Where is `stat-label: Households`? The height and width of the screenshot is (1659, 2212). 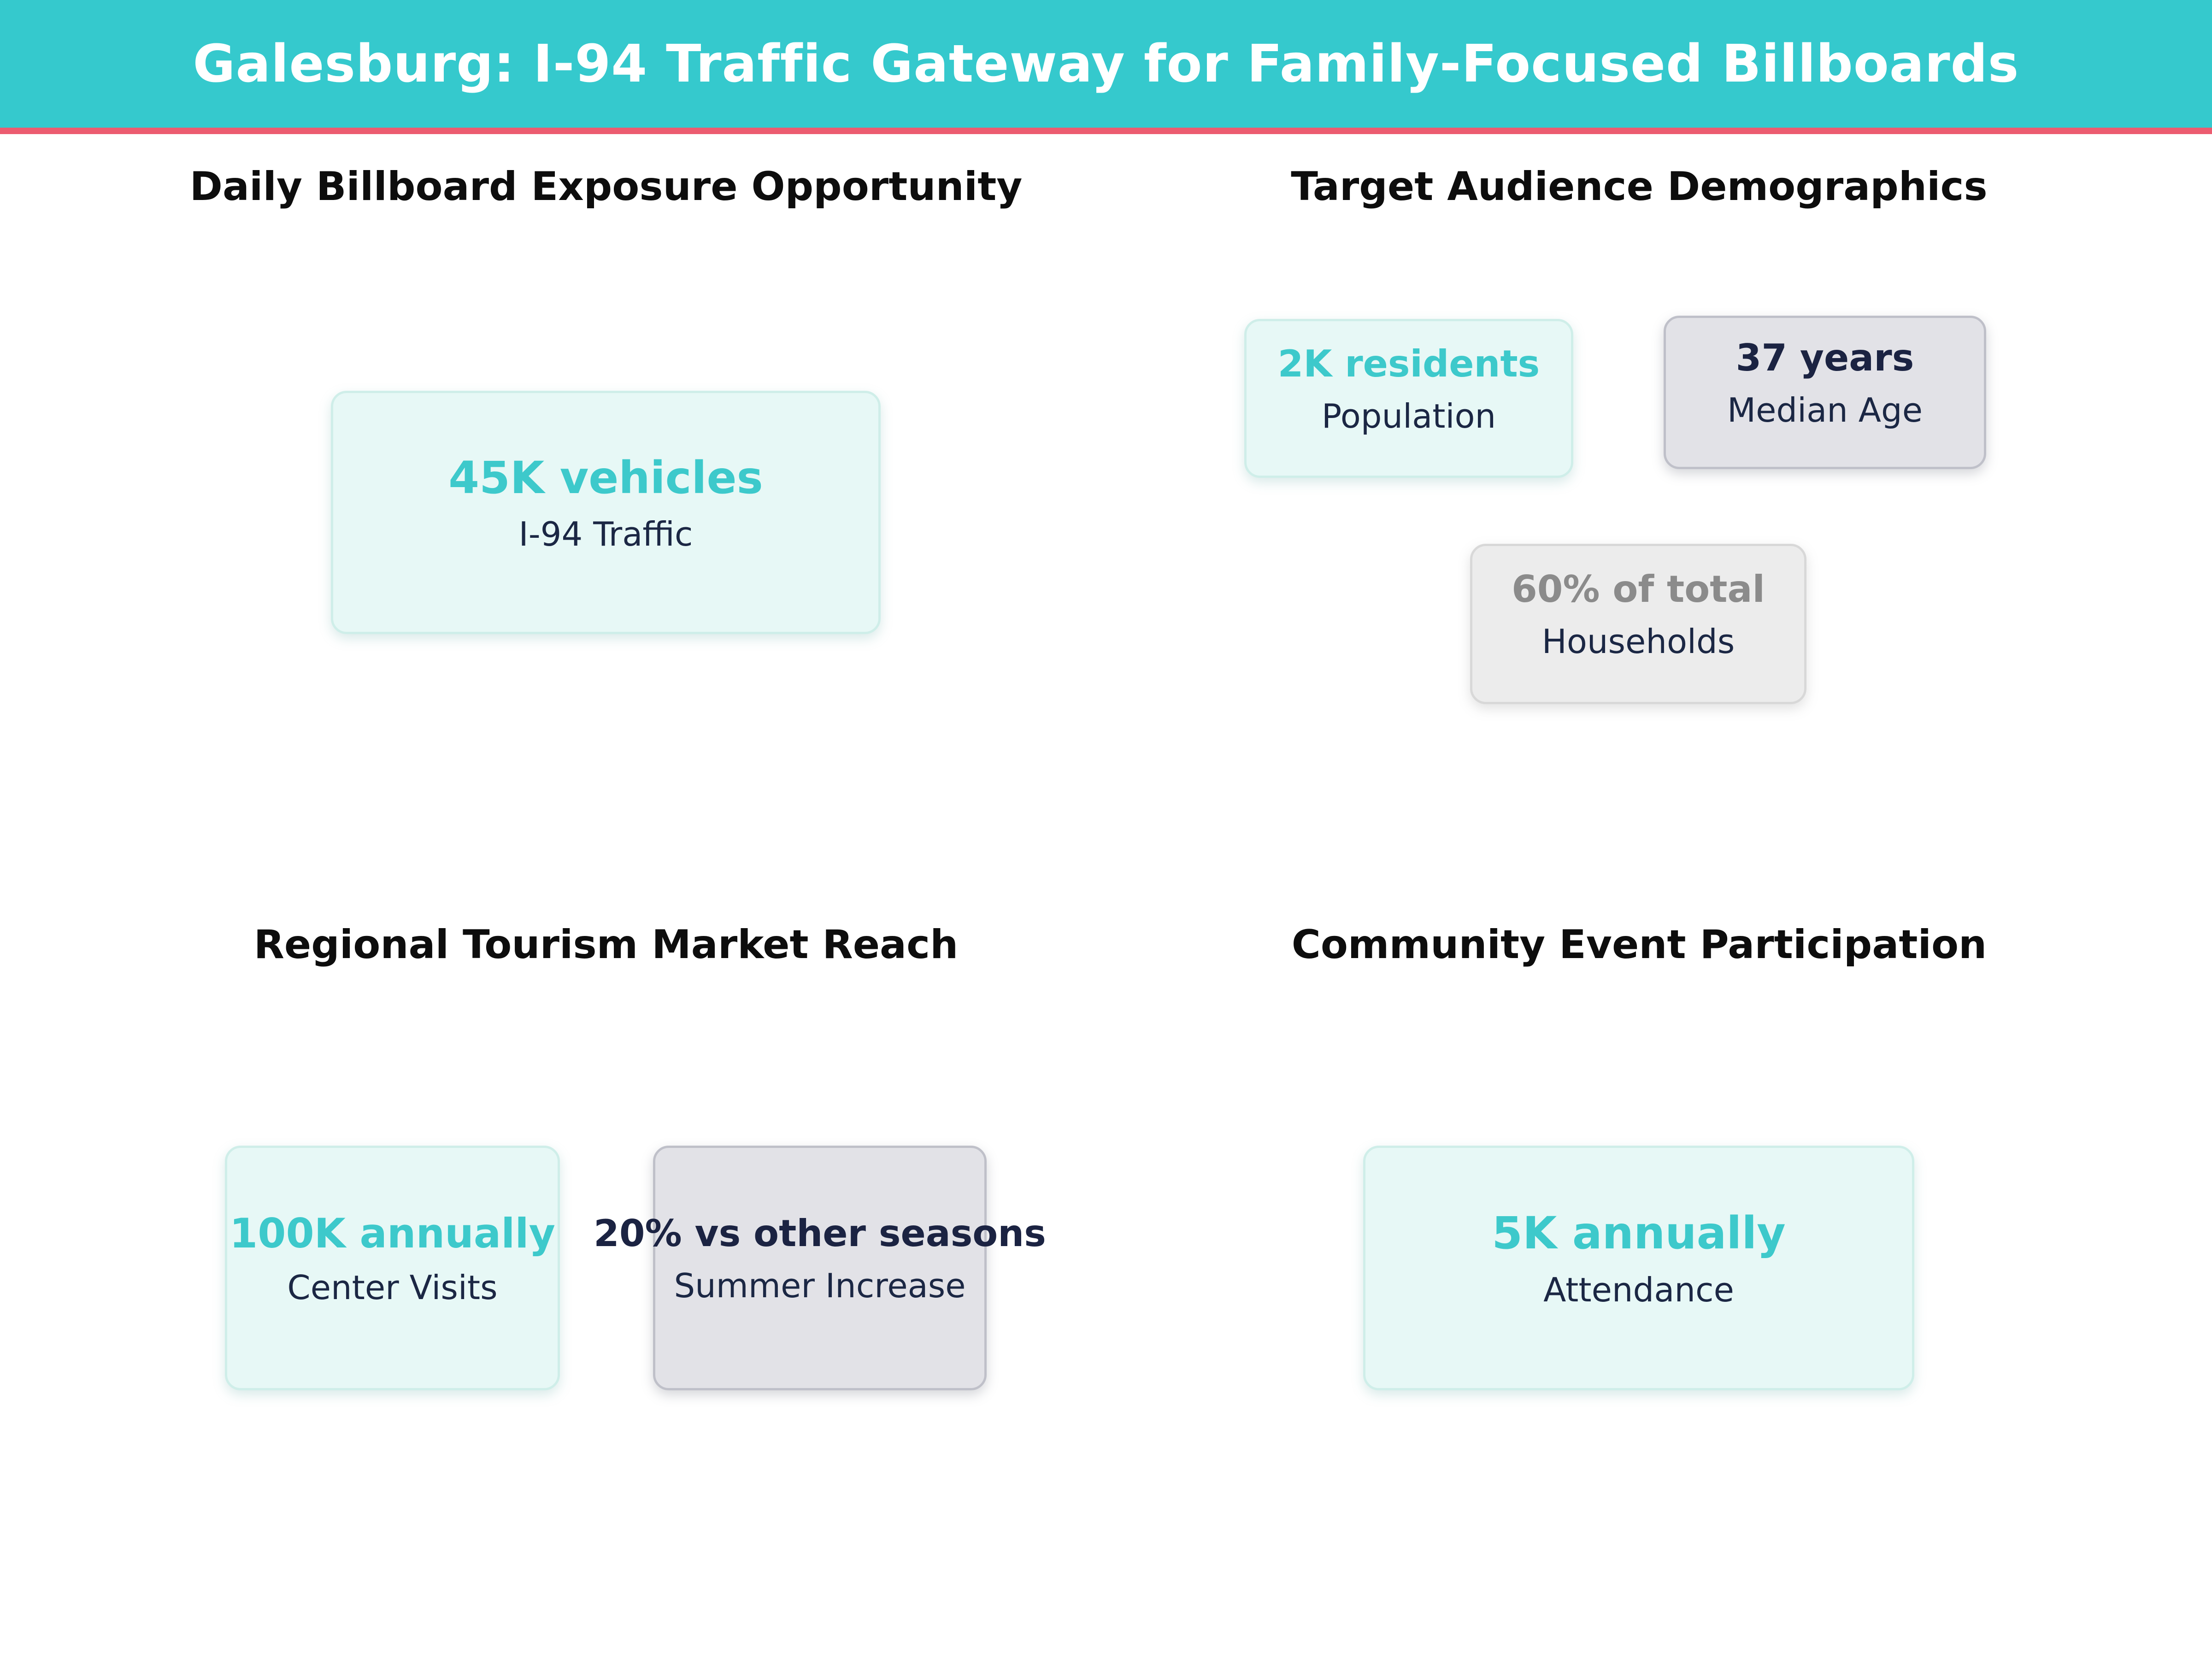
stat-label: Households is located at coordinates (1638, 641).